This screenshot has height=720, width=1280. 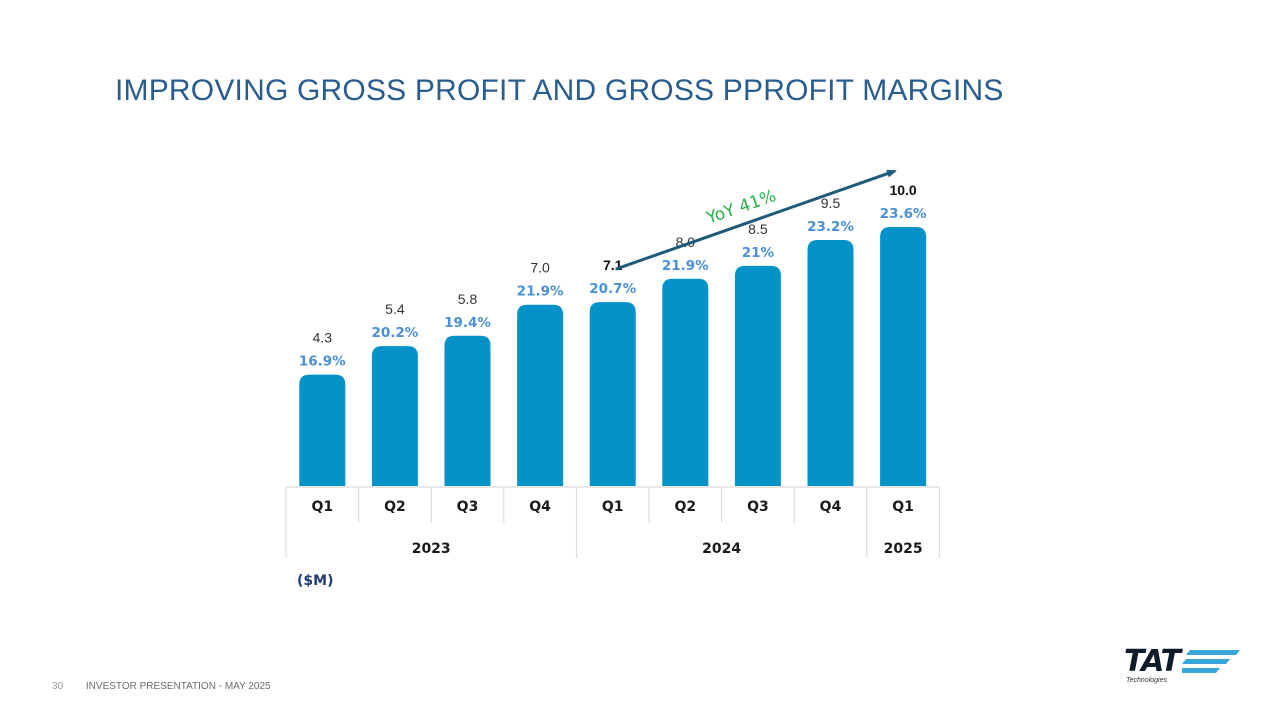 I want to click on logo-stripes-icon, so click(x=1211, y=661).